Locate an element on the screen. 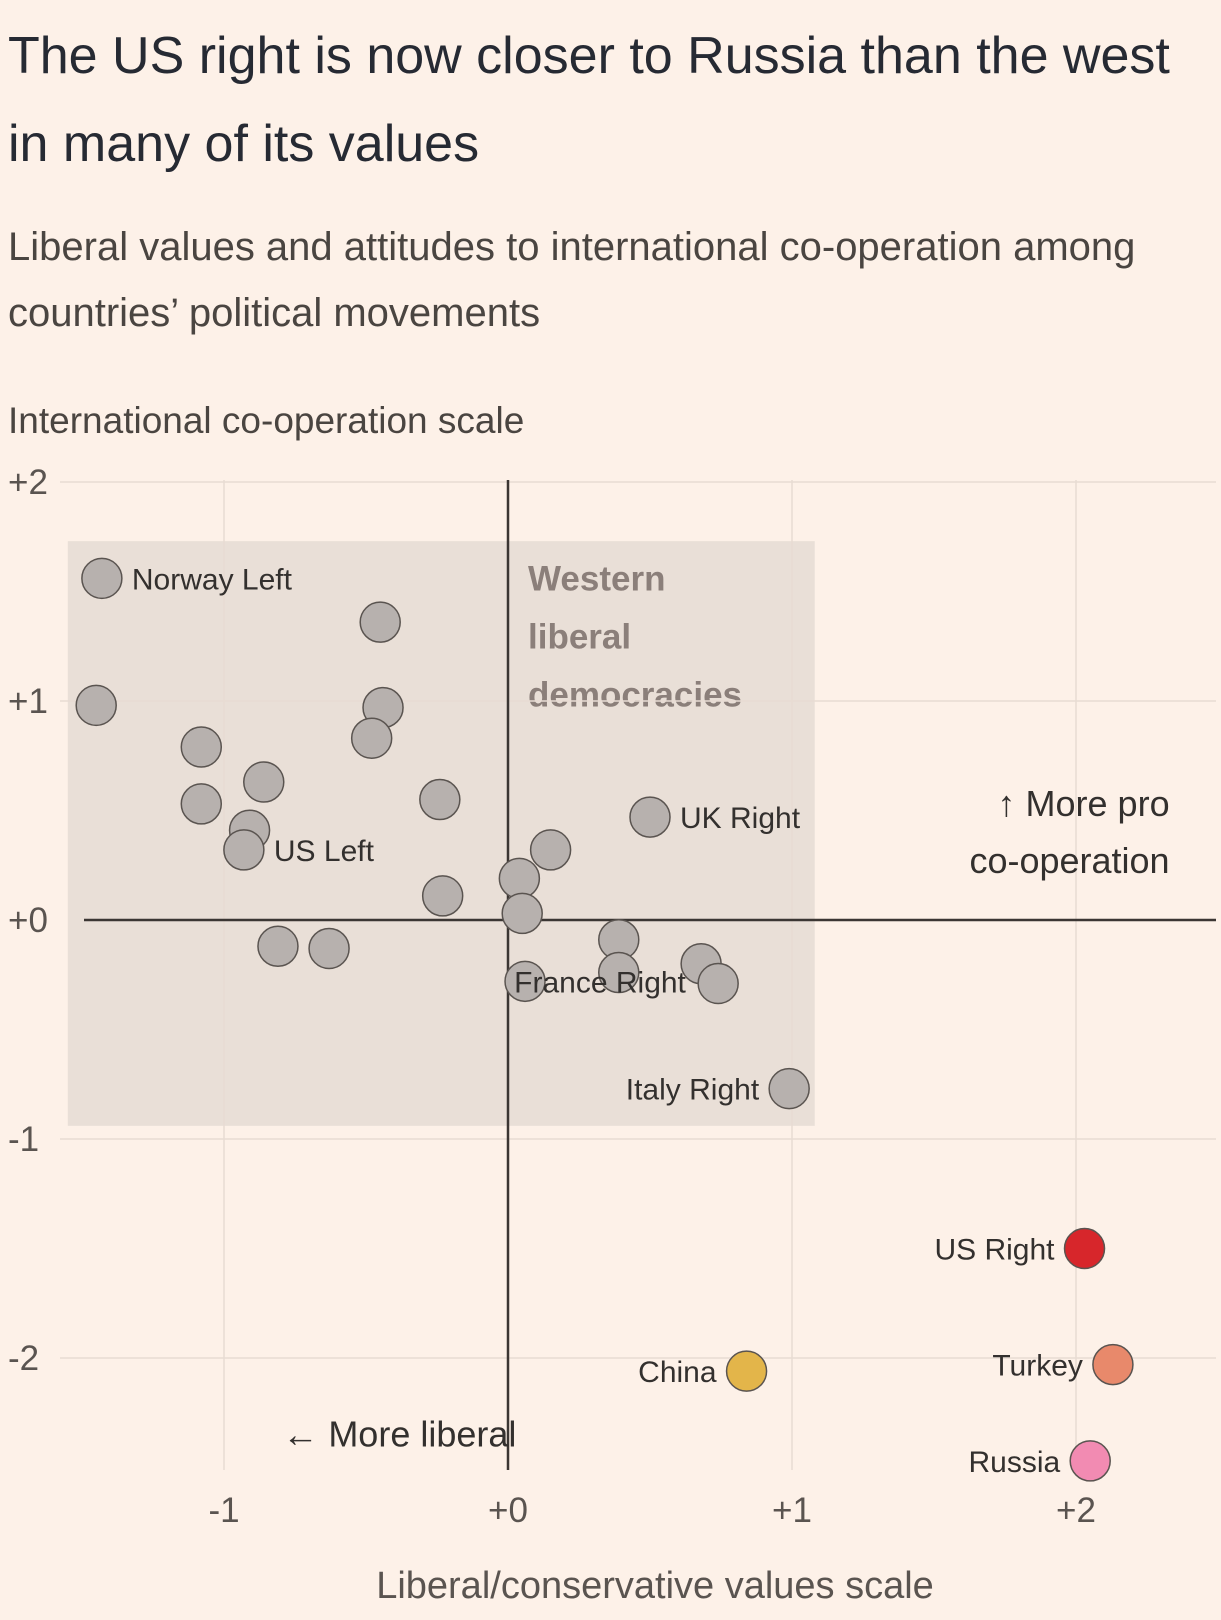 The height and width of the screenshot is (1620, 1221). point-label: France Right is located at coordinates (600, 982).